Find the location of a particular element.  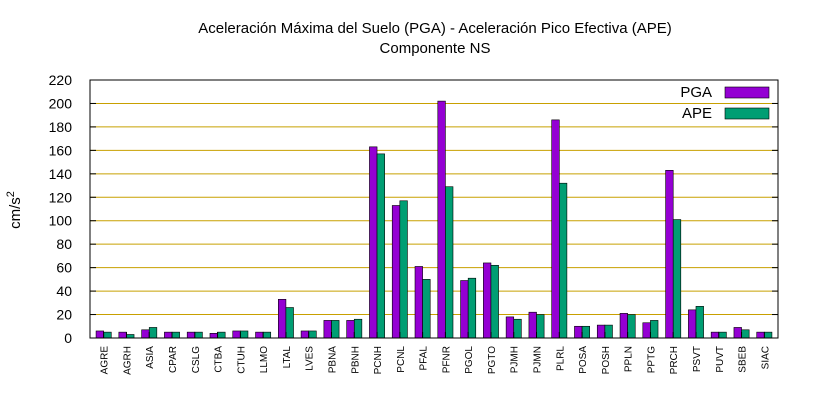

bar-ape-cpar is located at coordinates (175, 335).